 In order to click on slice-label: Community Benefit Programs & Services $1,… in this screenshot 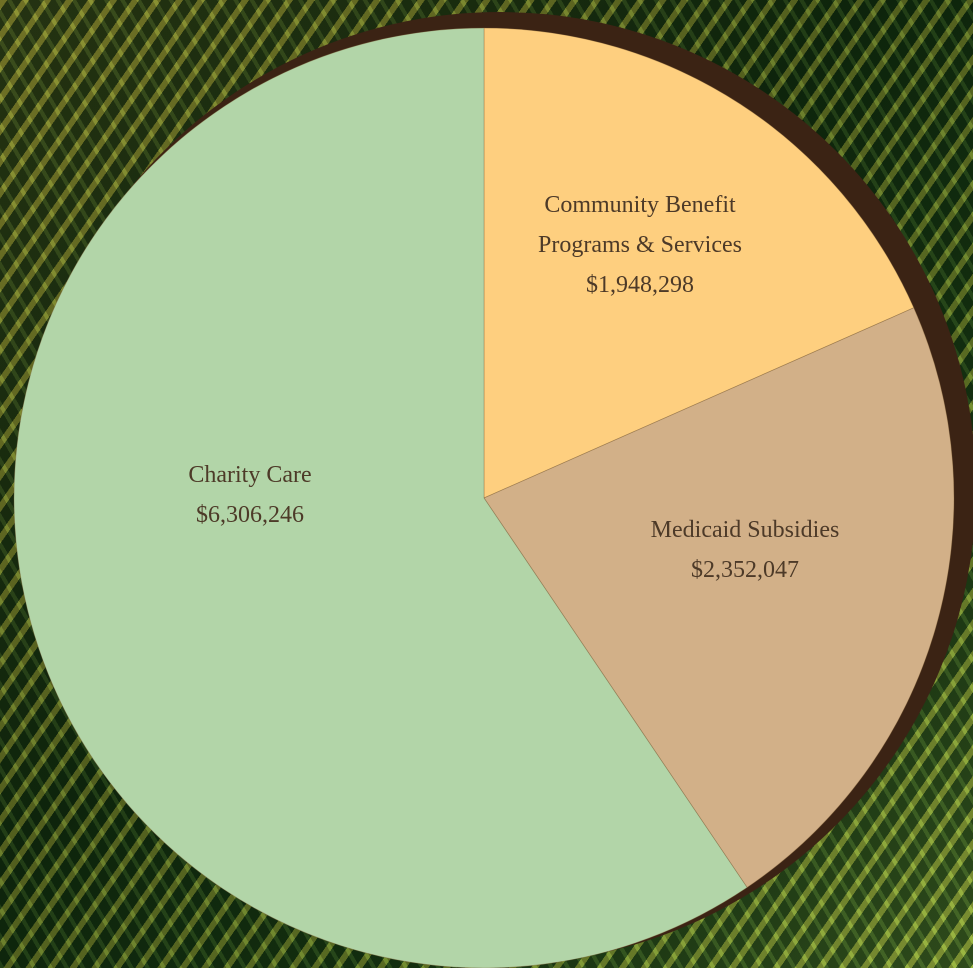, I will do `click(640, 245)`.